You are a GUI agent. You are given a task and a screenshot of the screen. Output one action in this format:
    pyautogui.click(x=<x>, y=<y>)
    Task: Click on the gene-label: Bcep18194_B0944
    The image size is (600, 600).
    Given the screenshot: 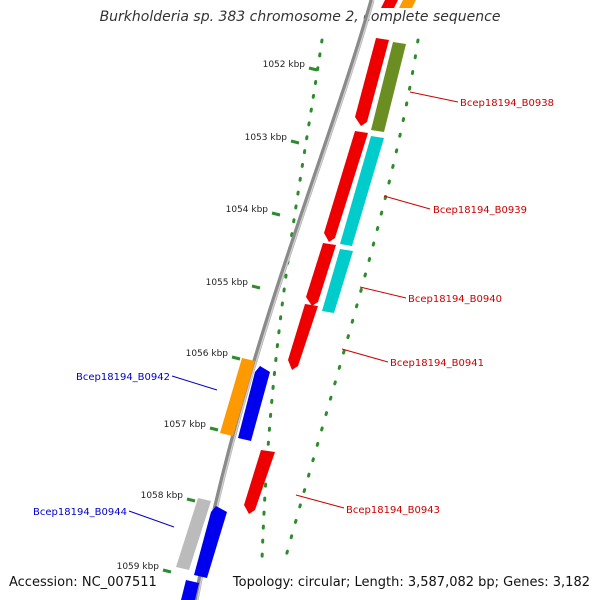 What is the action you would take?
    pyautogui.click(x=80, y=512)
    